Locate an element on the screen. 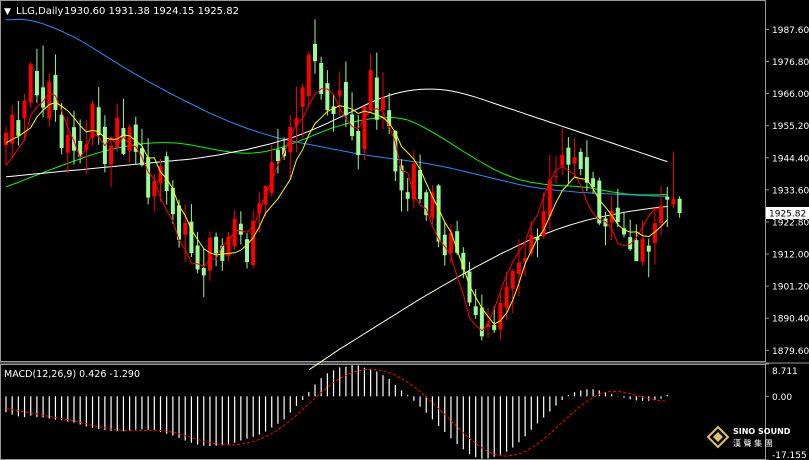 Image resolution: width=809 pixels, height=460 pixels. price-tick-label: 1944.40 is located at coordinates (790, 159).